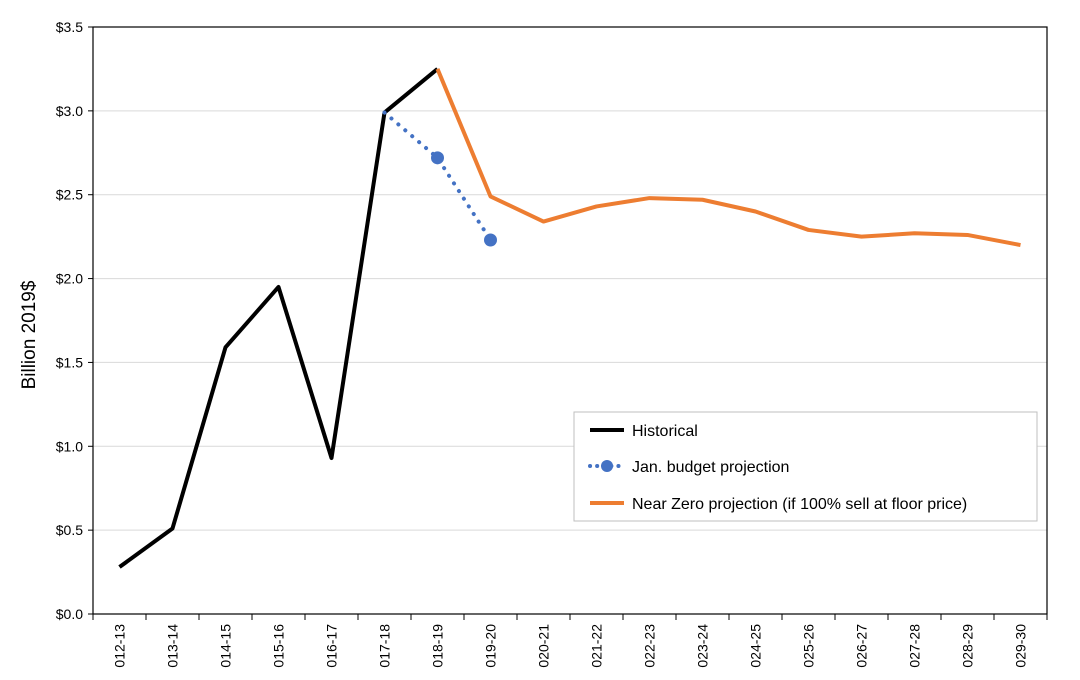  Describe the element at coordinates (728, 157) in the screenshot. I see `series-line-near-zero-projection-if-100-sell-at-floor-price` at that location.